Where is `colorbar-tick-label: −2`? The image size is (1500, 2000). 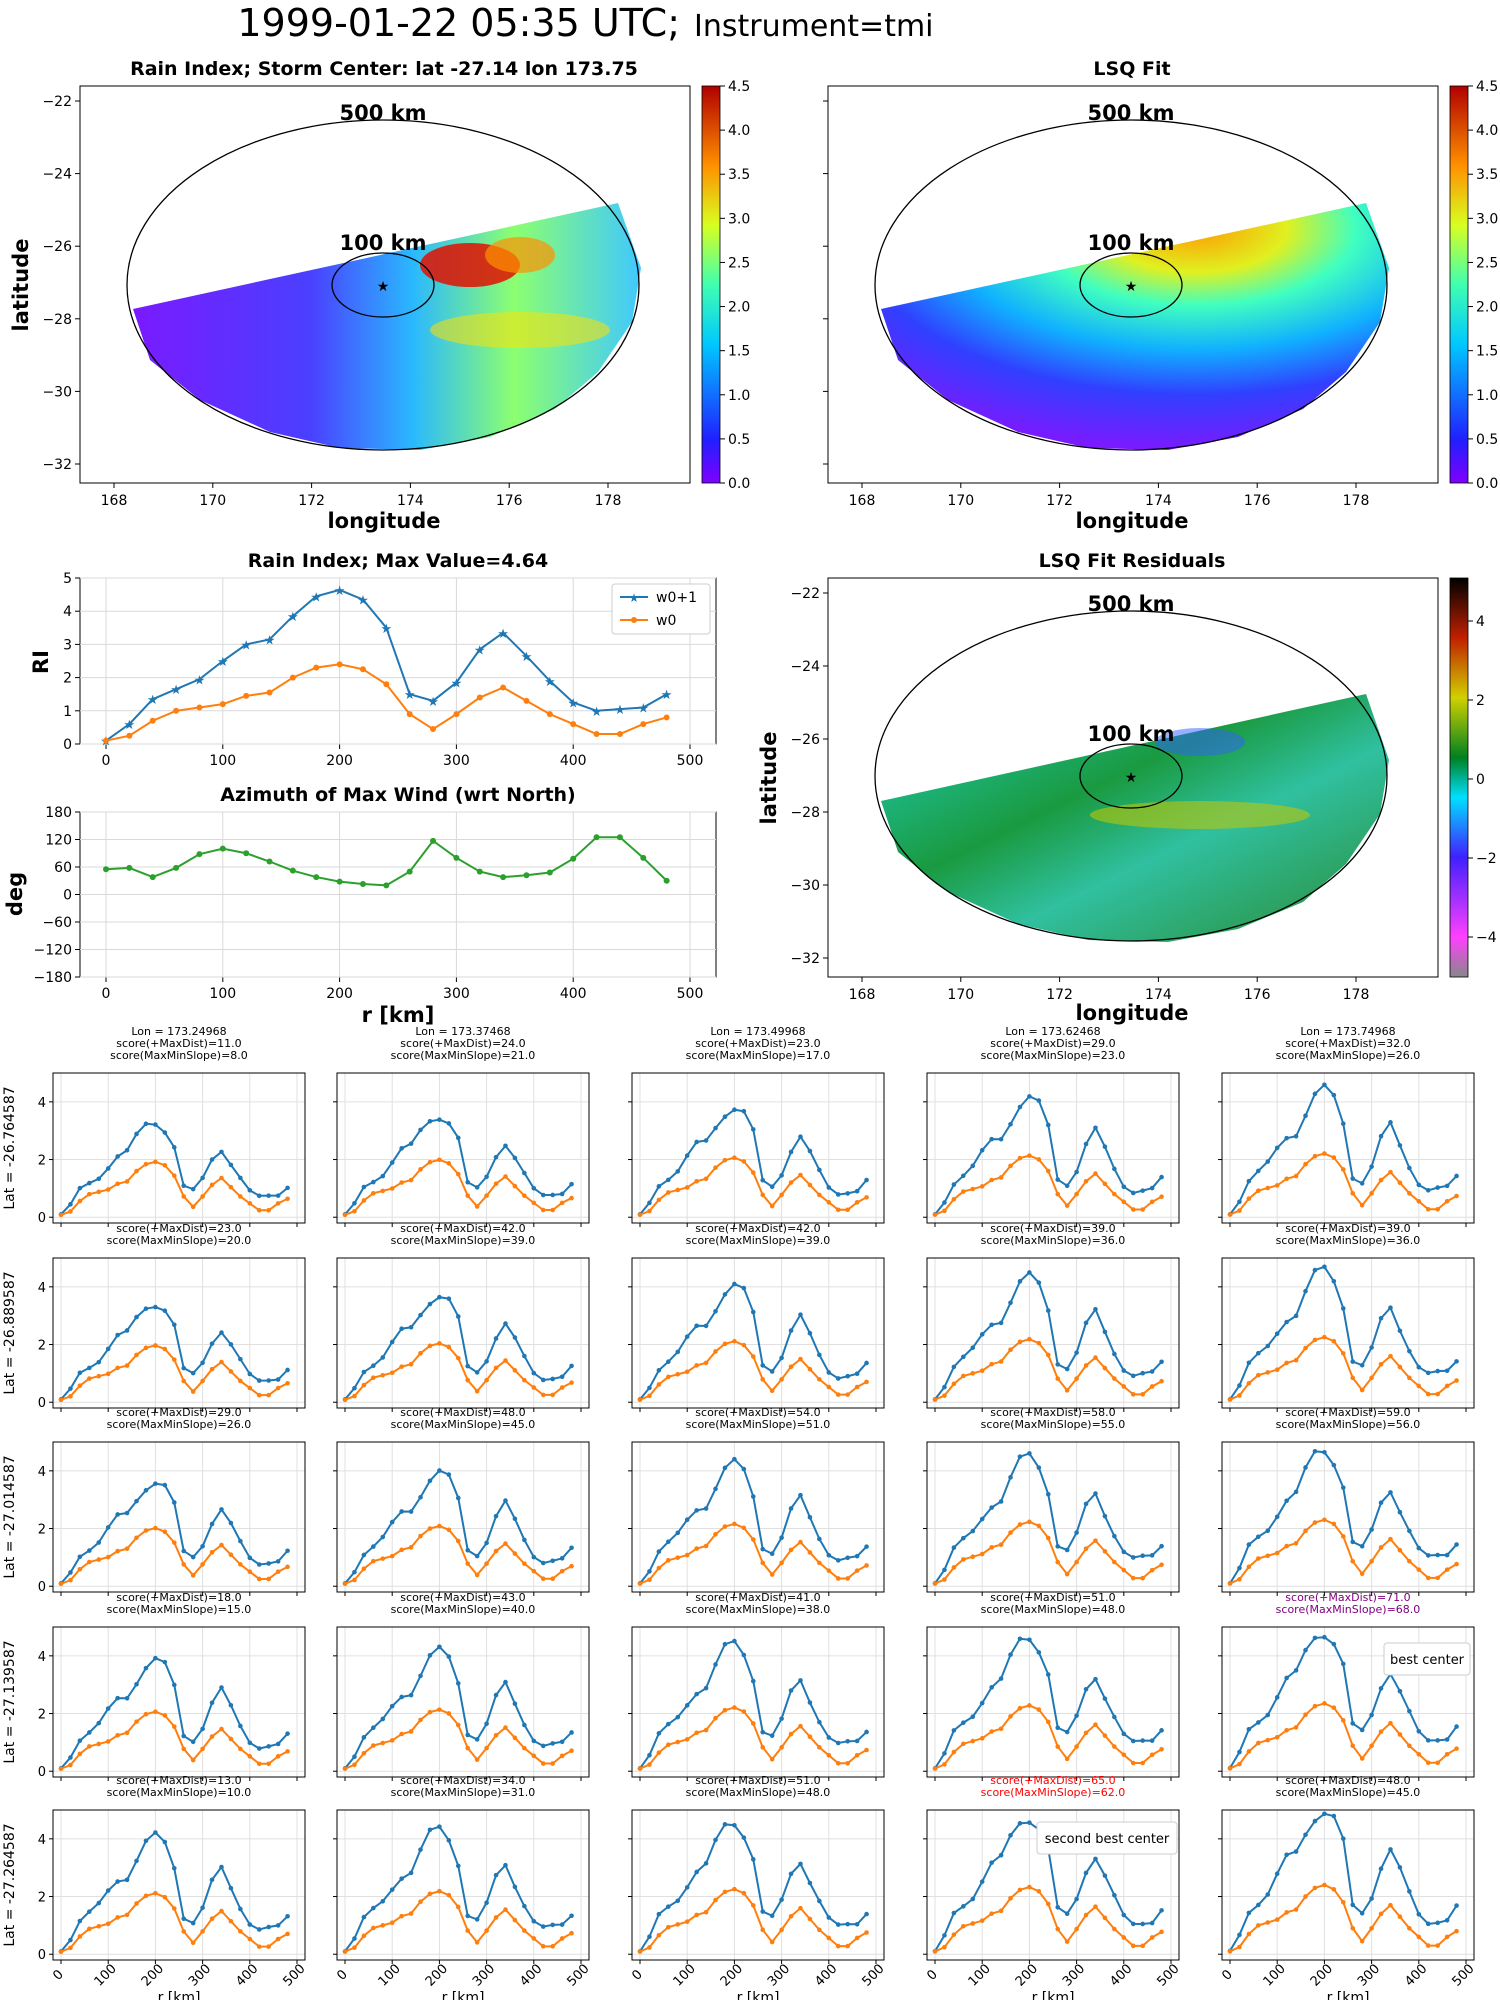 colorbar-tick-label: −2 is located at coordinates (1486, 859).